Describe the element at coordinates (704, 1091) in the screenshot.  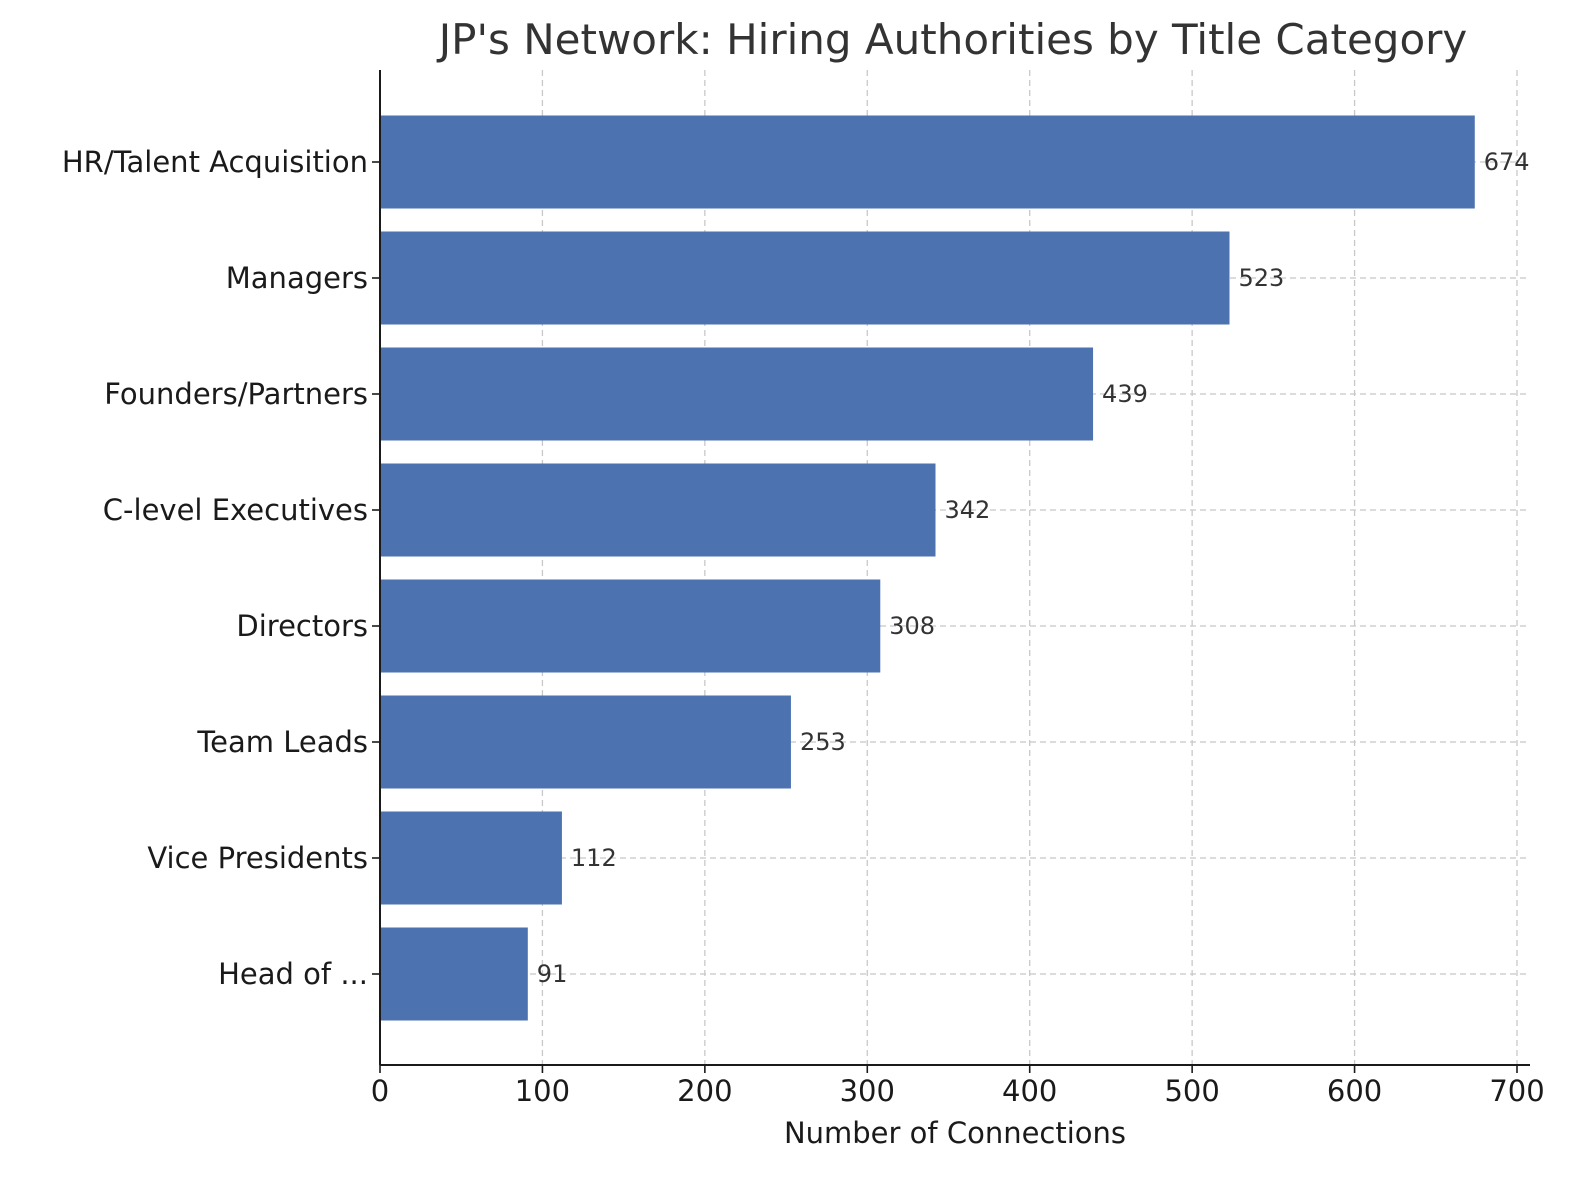
I see `x-tick-label: 200` at that location.